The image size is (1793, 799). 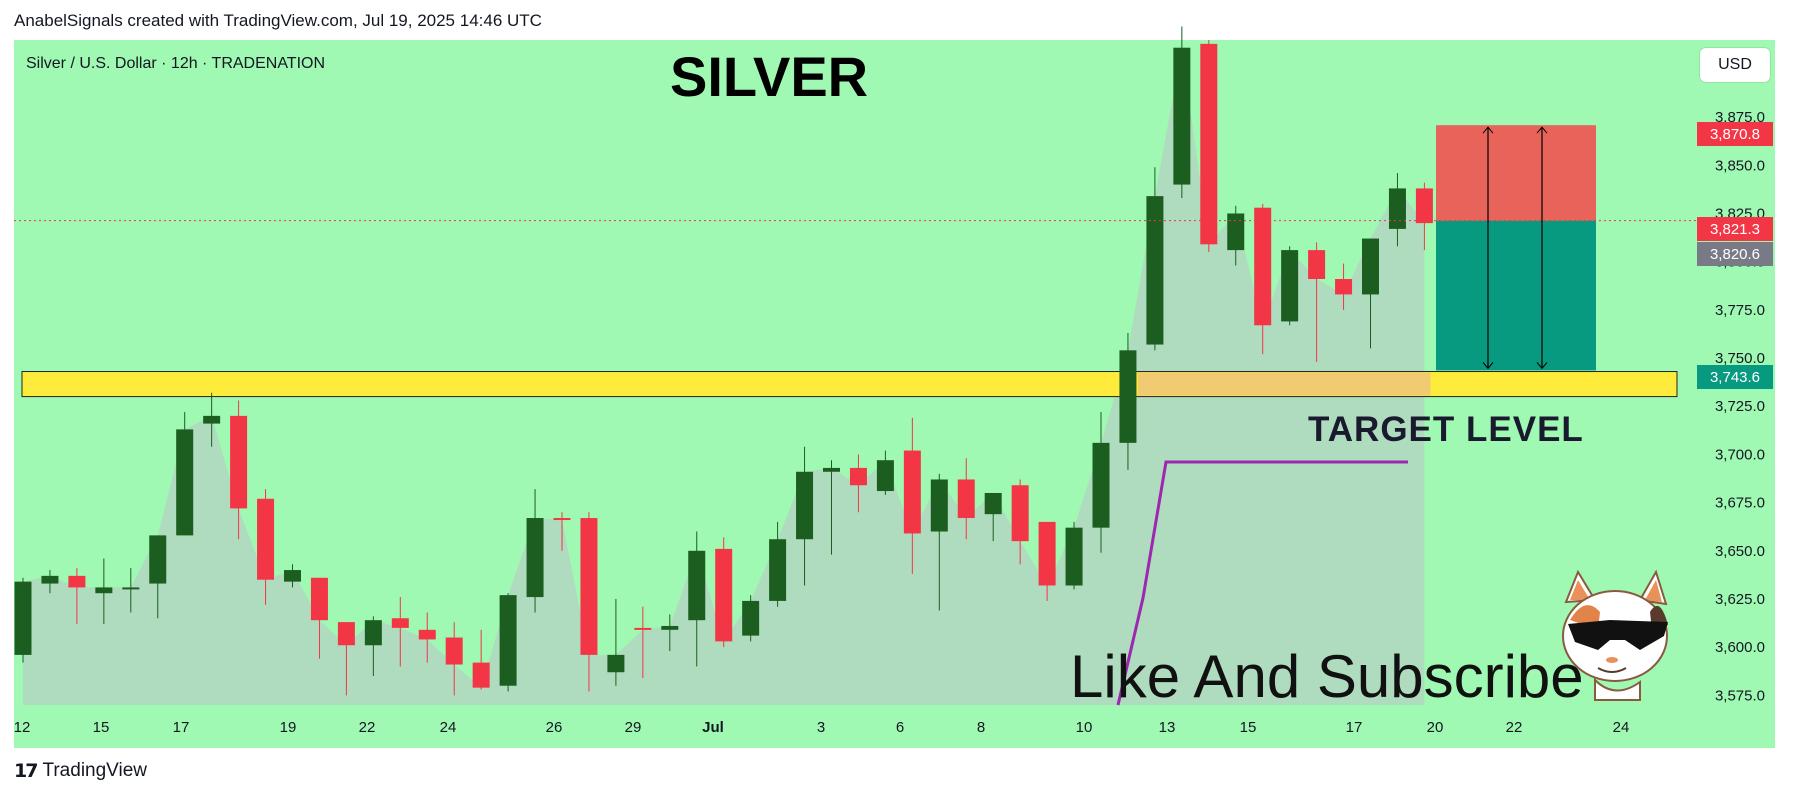 I want to click on price-label-layer: 3,870.8 3,821.3 3,820.6 3,743.6, so click(x=1735, y=255).